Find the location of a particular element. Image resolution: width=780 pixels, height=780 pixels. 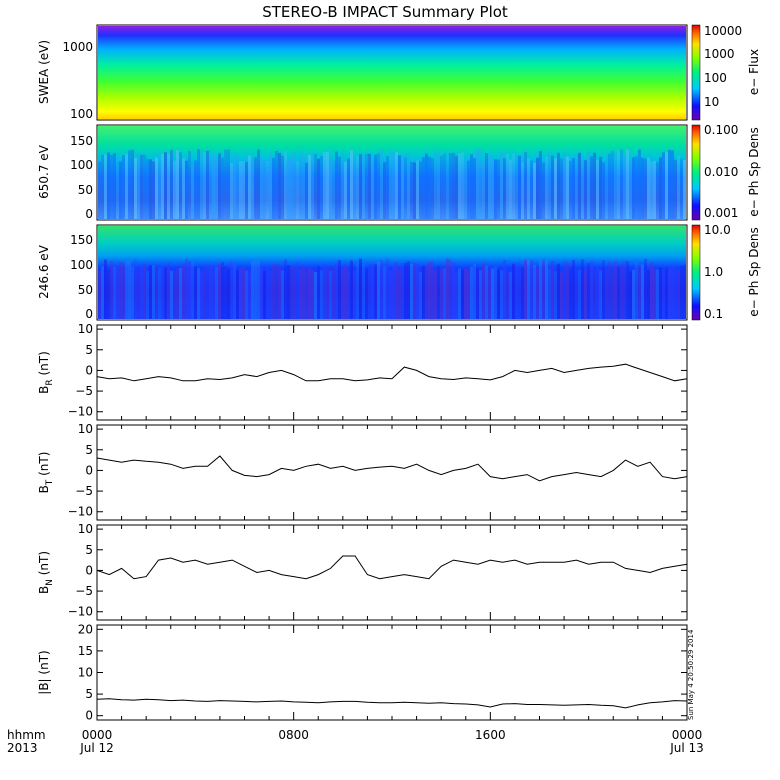

panel-ylabel-main: |B| is located at coordinates (44, 686).